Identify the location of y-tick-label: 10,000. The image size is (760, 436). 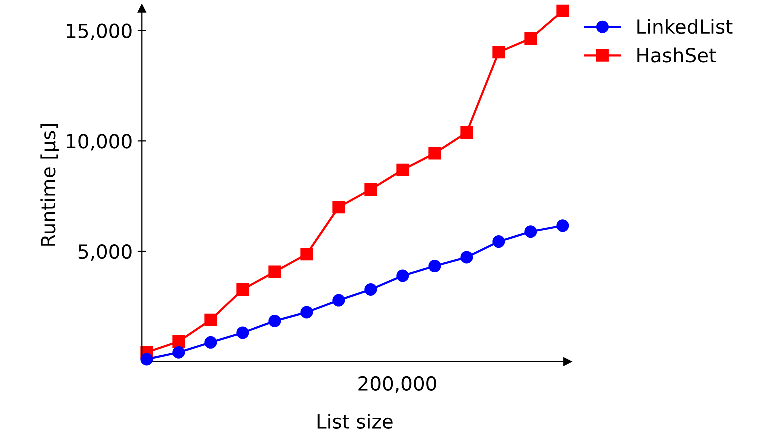
(99, 142).